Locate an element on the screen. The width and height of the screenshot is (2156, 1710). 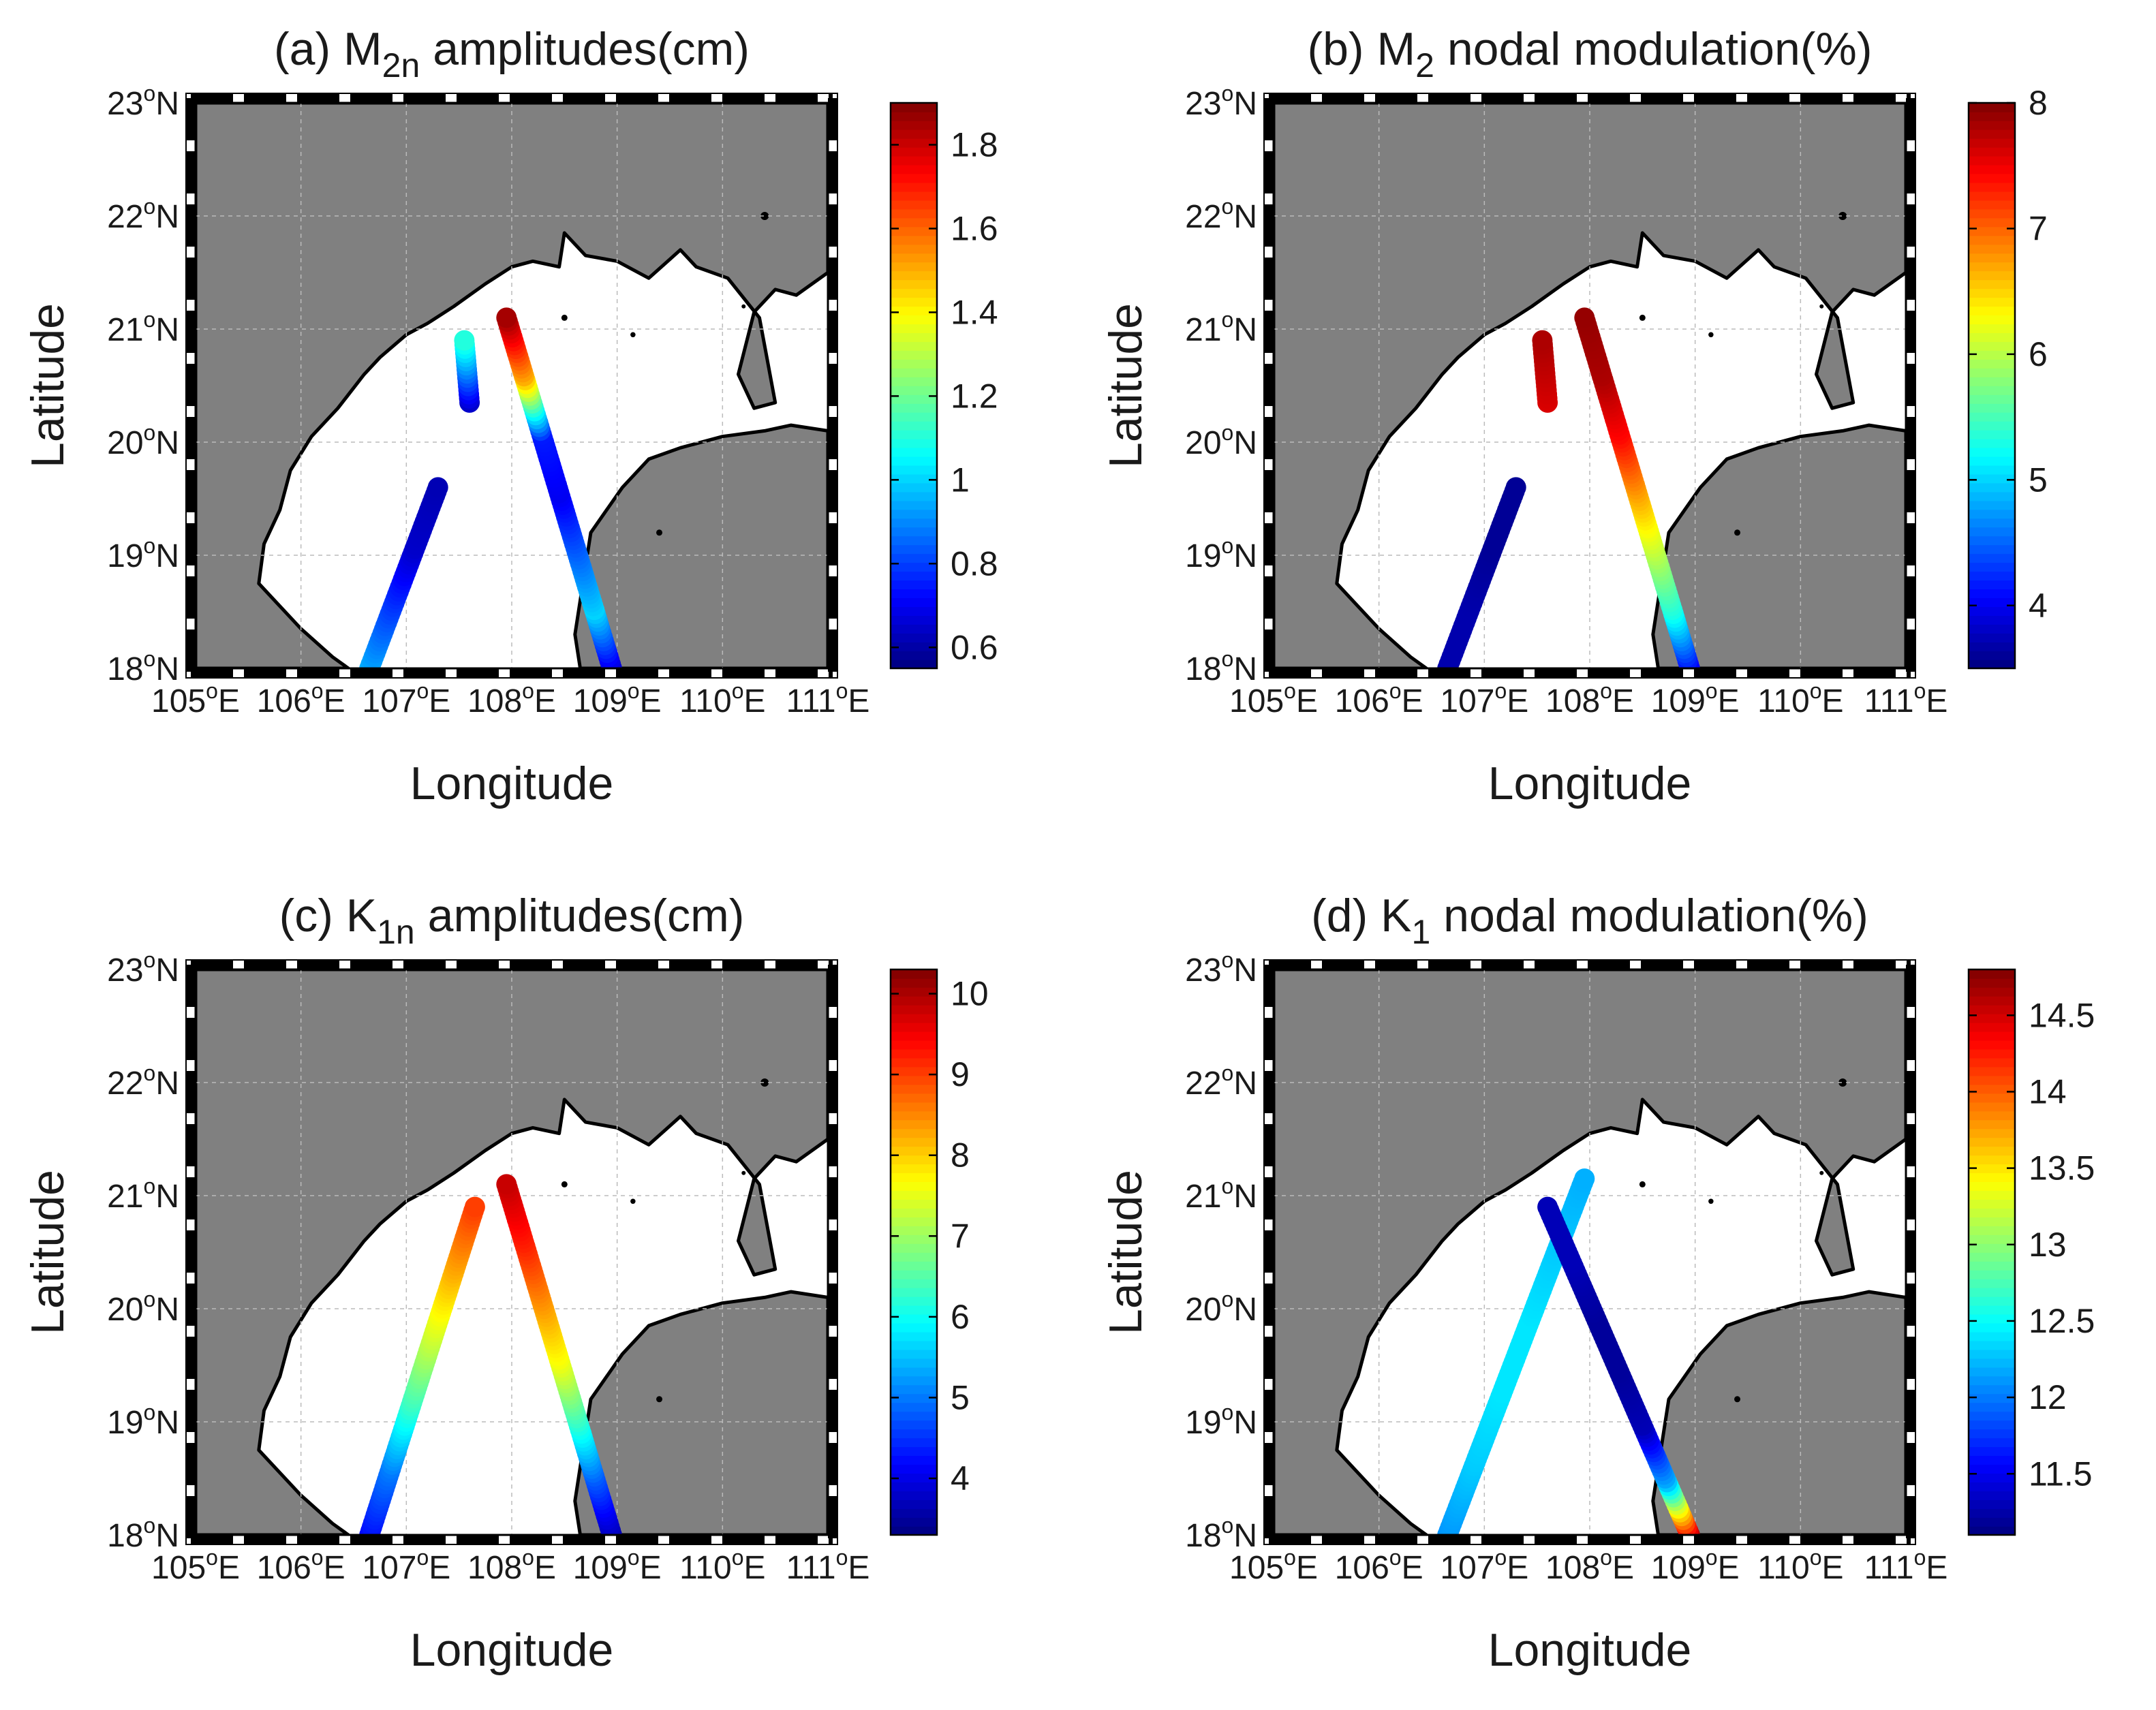
colorbar-tick-label: 7 is located at coordinates (2038, 228).